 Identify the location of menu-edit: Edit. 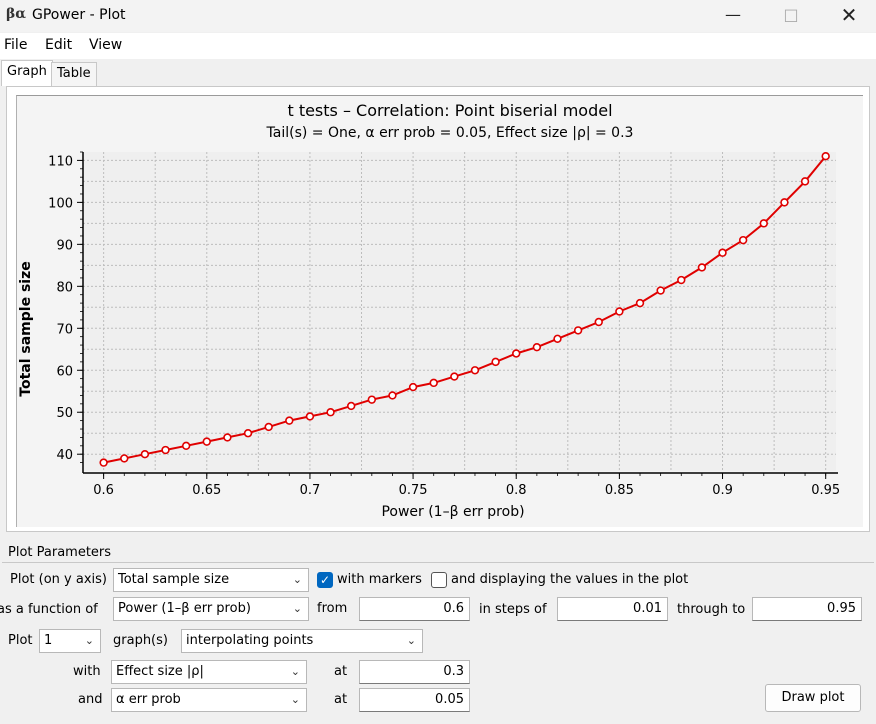
(59, 45).